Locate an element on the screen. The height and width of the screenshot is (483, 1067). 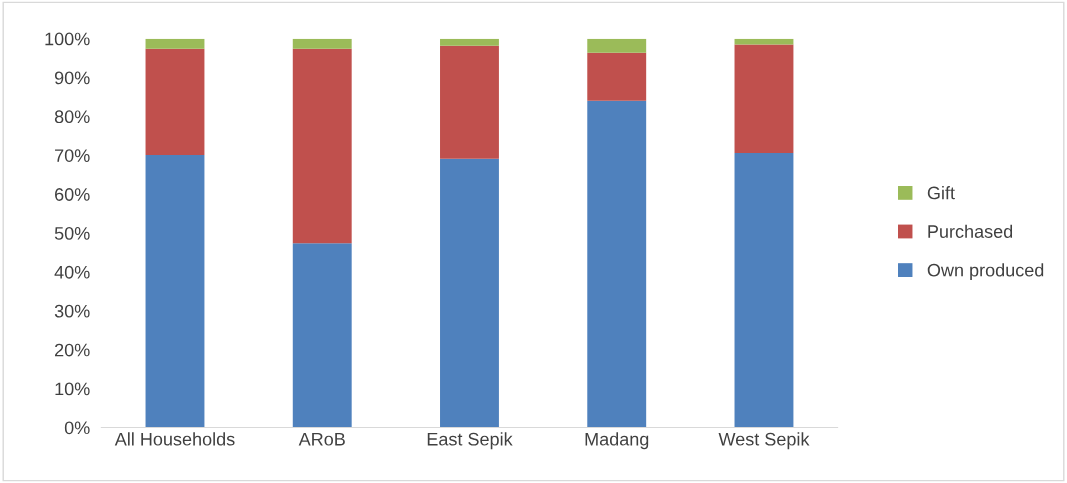
y-tick-label: 70% is located at coordinates (72, 155).